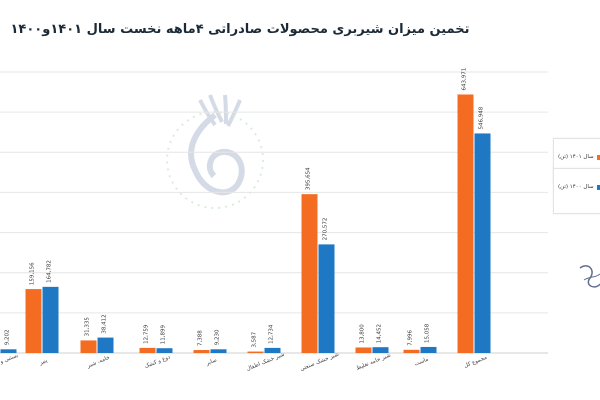 The width and height of the screenshot is (600, 400). I want to click on value-label-1401-6: 395,654, so click(309, 178).